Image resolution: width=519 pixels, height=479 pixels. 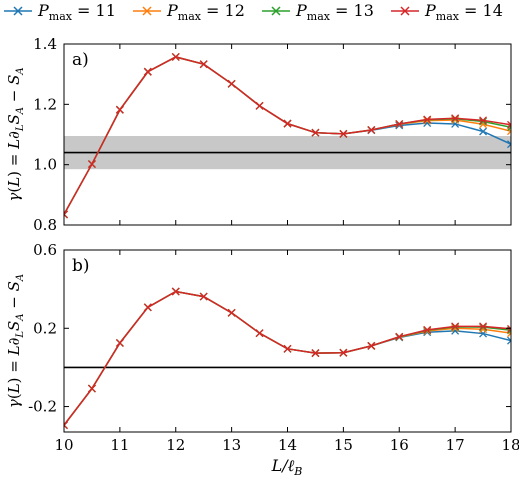 What do you see at coordinates (45, 44) in the screenshot?
I see `y-tick-label: 1.4` at bounding box center [45, 44].